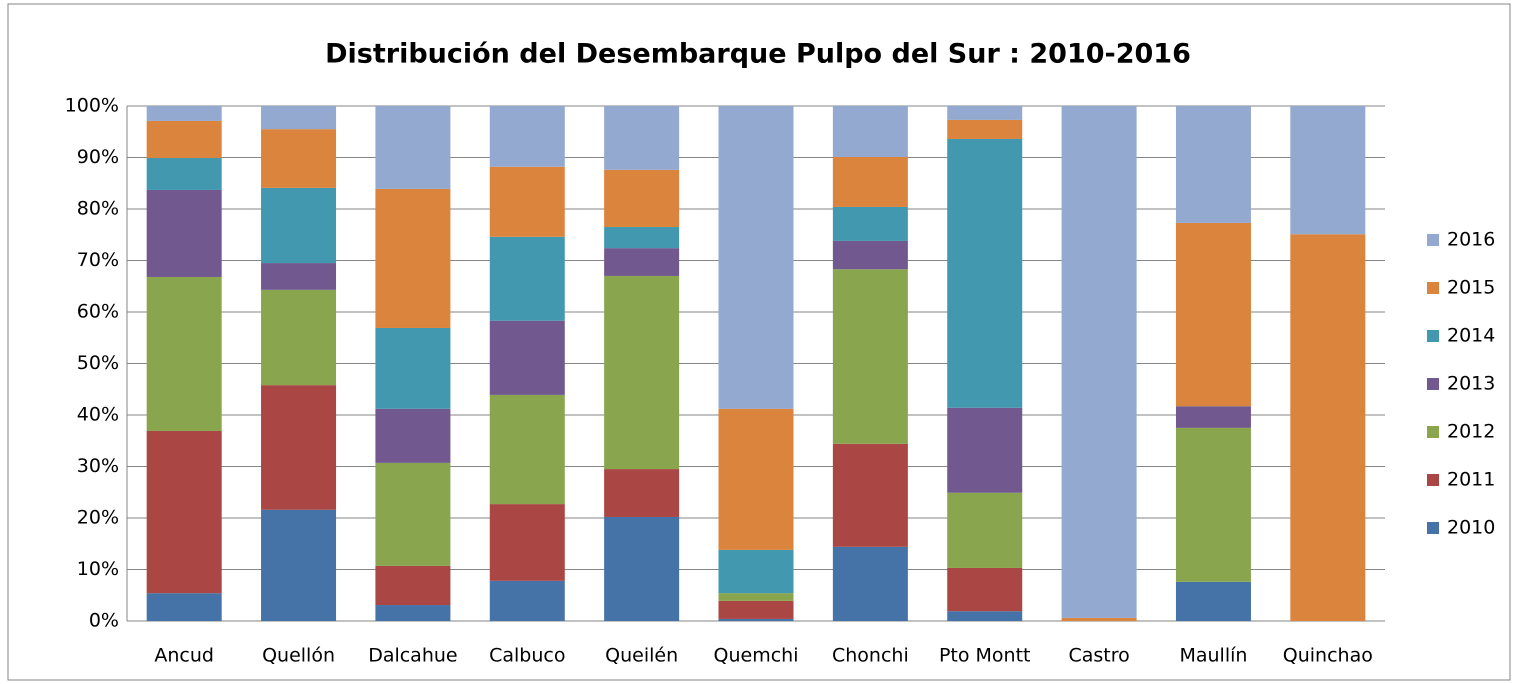 The width and height of the screenshot is (1515, 684). What do you see at coordinates (98, 466) in the screenshot?
I see `y-tick-label: 30%` at bounding box center [98, 466].